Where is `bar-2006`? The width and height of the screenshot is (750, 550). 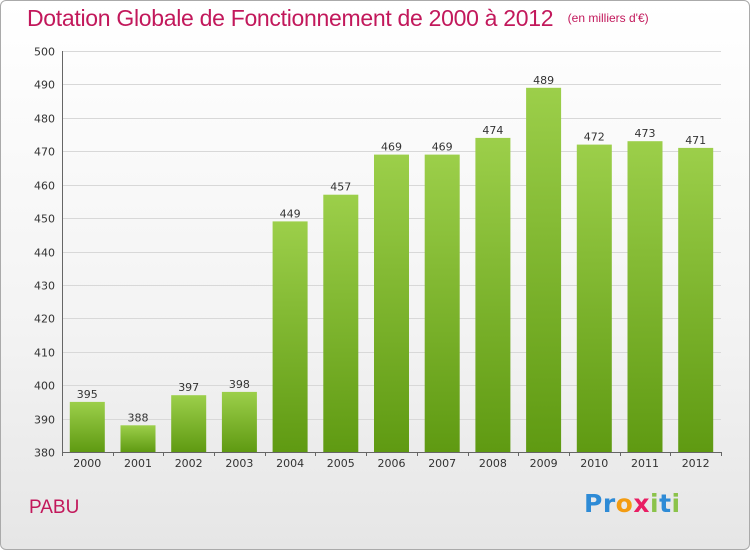 bar-2006 is located at coordinates (391, 303).